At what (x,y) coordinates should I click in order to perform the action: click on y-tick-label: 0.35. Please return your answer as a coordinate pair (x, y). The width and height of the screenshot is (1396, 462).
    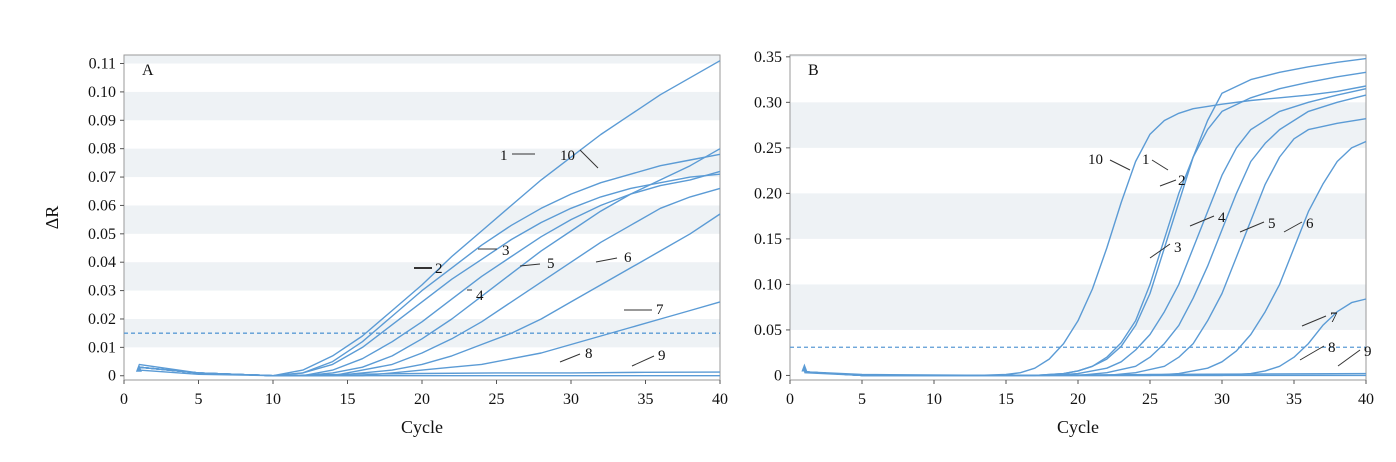
    Looking at the image, I should click on (768, 57).